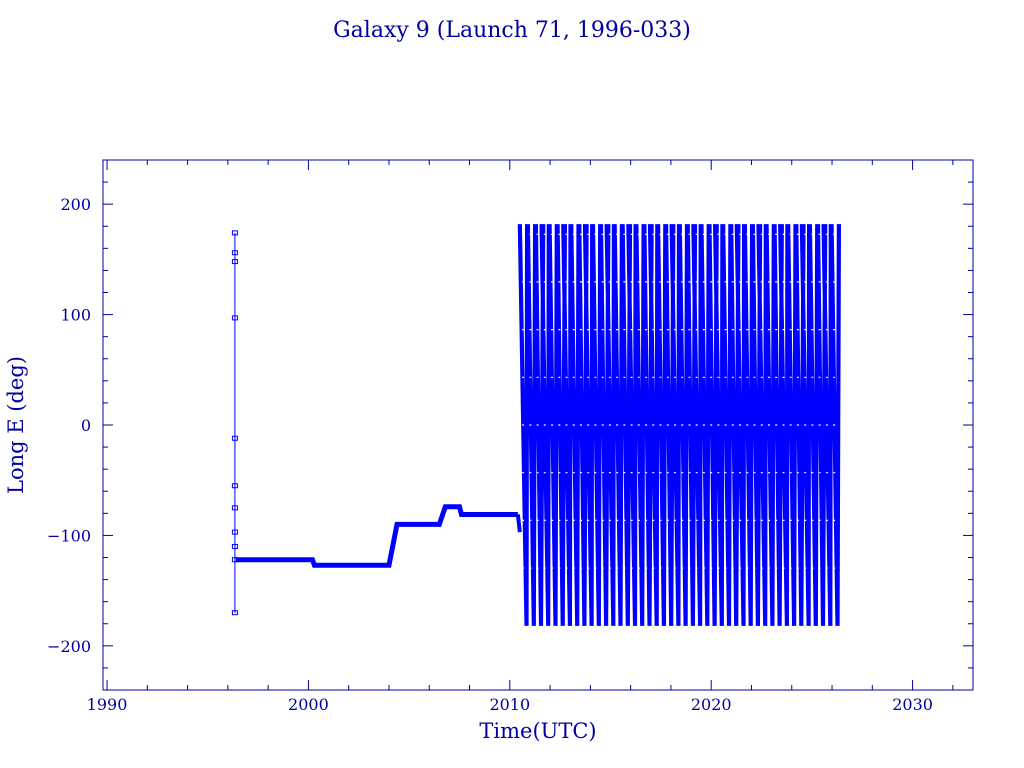  Describe the element at coordinates (376, 536) in the screenshot. I see `series-station-keeping` at that location.